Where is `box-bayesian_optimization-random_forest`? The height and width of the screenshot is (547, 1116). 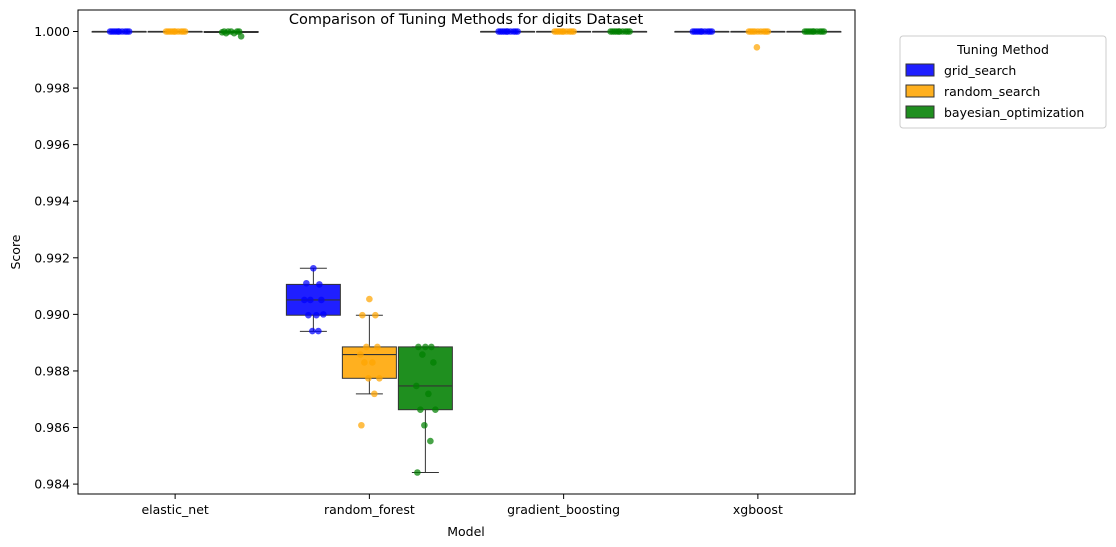
box-bayesian_optimization-random_forest is located at coordinates (425, 409).